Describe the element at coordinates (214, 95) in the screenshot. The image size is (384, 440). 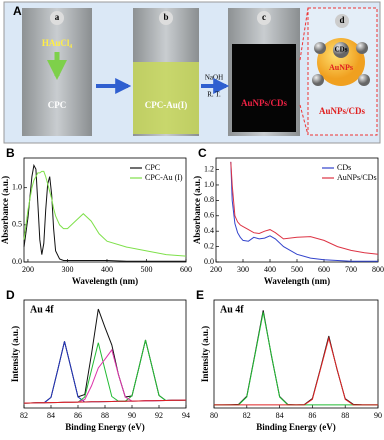
I see `condition: R. T.` at that location.